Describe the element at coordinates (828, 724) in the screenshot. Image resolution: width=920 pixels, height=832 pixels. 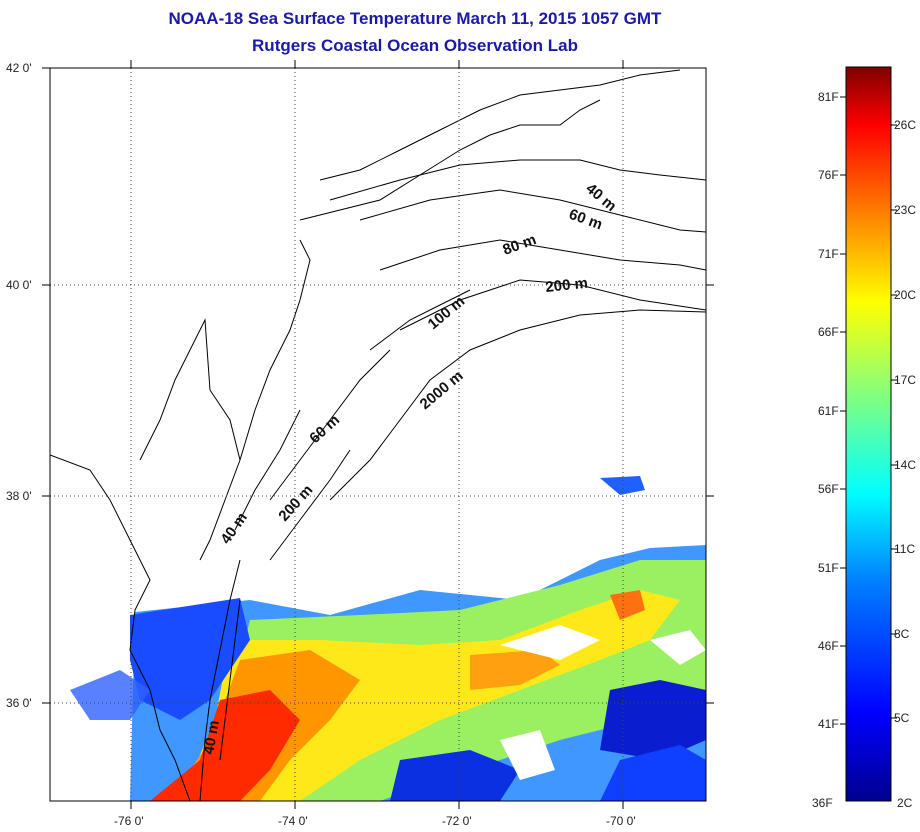
I see `cbar-f-41: 41F` at that location.